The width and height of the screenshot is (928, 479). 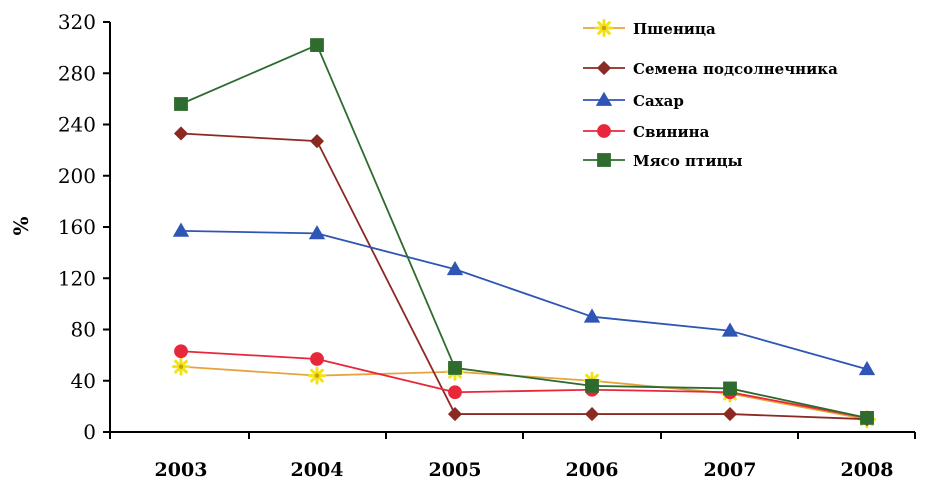 What do you see at coordinates (867, 469) in the screenshot?
I see `x-tick-label: 2008` at bounding box center [867, 469].